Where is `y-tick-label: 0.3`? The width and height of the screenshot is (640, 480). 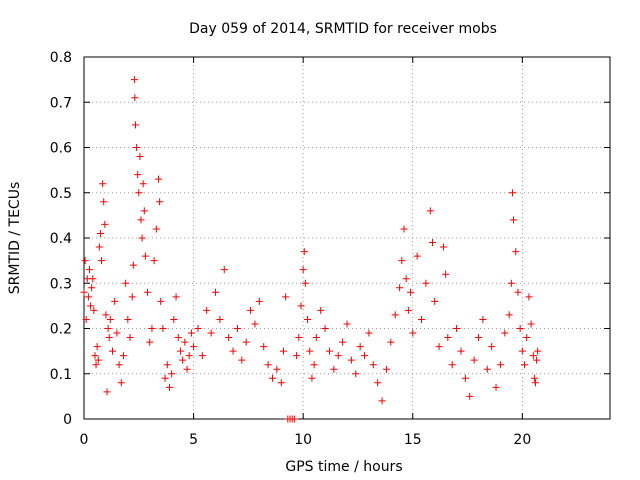 y-tick-label: 0.3 is located at coordinates (61, 284).